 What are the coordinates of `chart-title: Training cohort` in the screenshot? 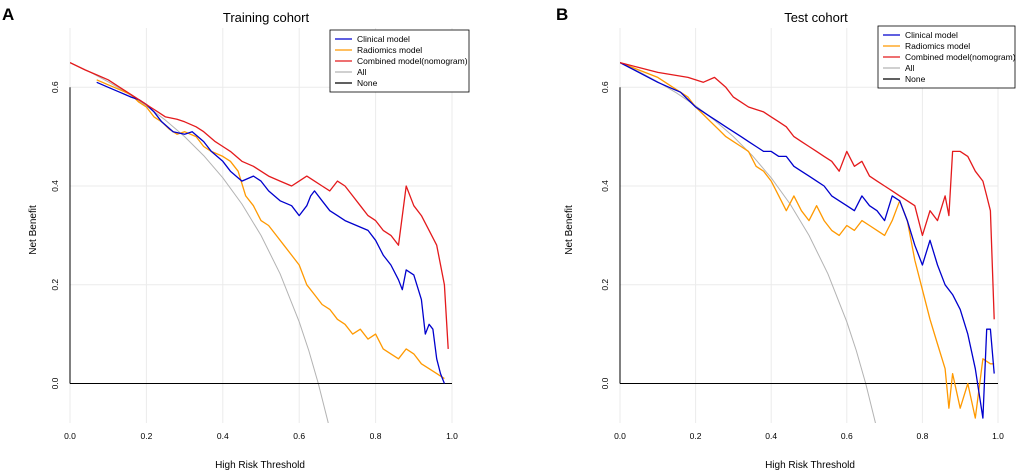 It's located at (266, 17).